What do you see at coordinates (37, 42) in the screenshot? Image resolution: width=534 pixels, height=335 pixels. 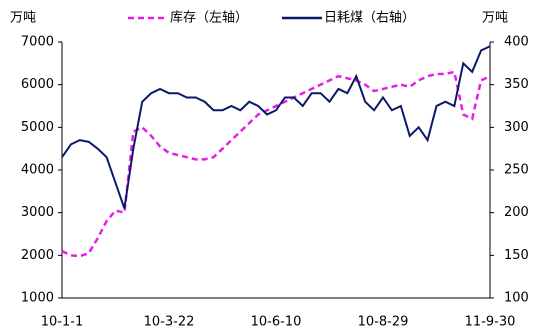 I see `y-tick-label: 7000` at bounding box center [37, 42].